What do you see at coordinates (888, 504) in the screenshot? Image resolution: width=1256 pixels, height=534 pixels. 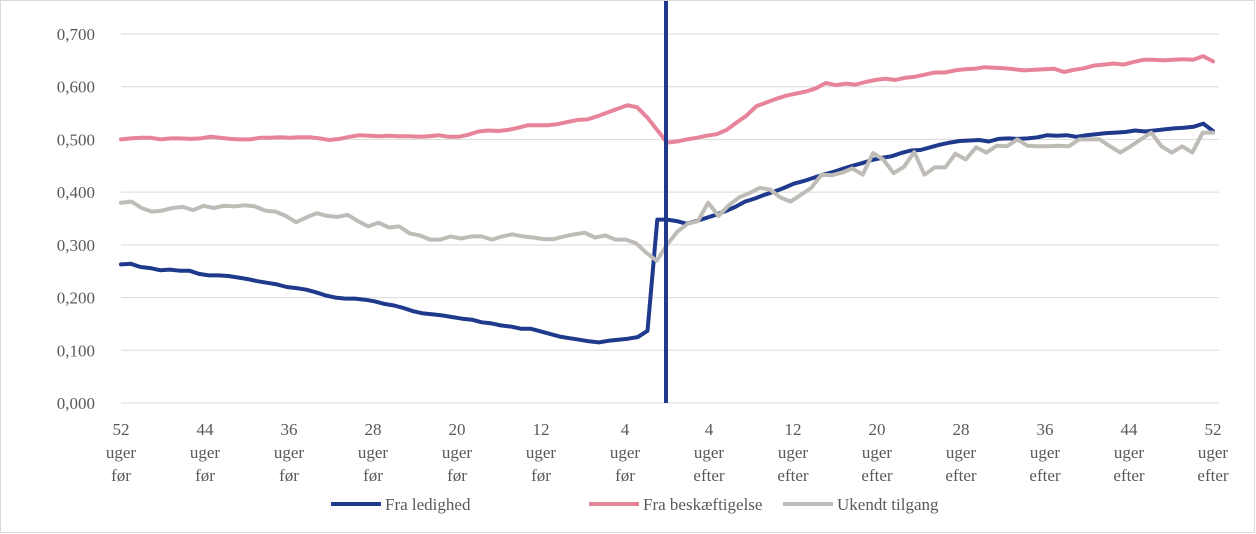 I see `legend-label: Ukendt tilgang` at bounding box center [888, 504].